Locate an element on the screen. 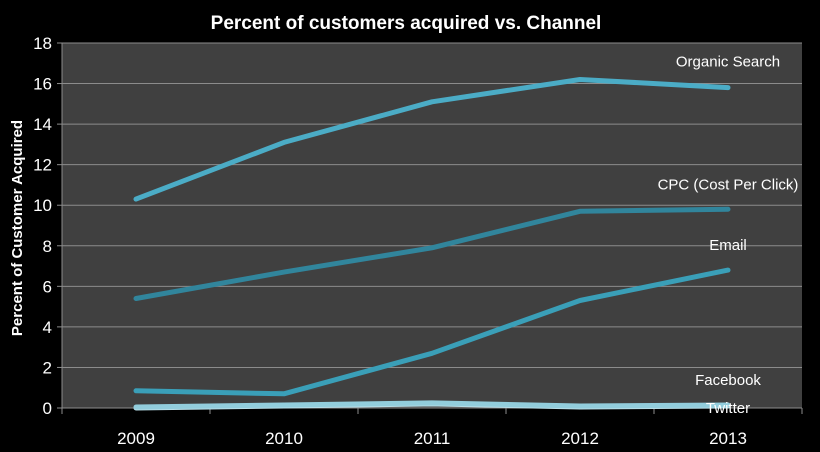 The width and height of the screenshot is (820, 452). y-tick-label-14: 14 is located at coordinates (42, 124).